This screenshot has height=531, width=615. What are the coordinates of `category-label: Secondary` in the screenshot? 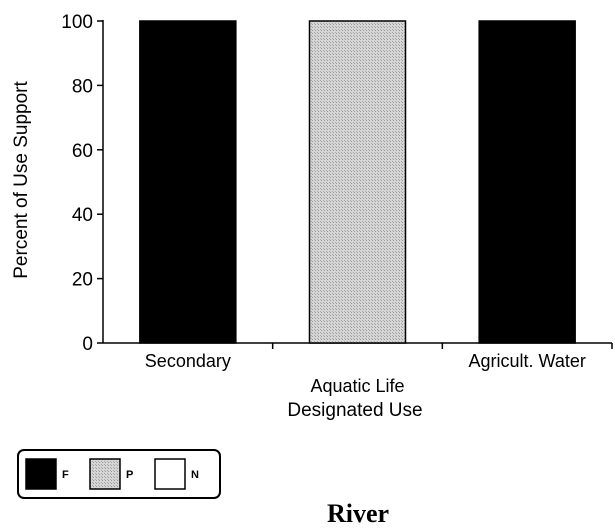 It's located at (188, 361).